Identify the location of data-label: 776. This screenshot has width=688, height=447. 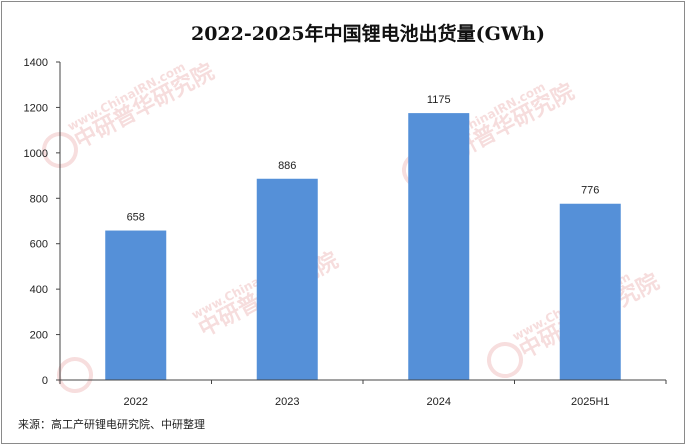
(590, 191).